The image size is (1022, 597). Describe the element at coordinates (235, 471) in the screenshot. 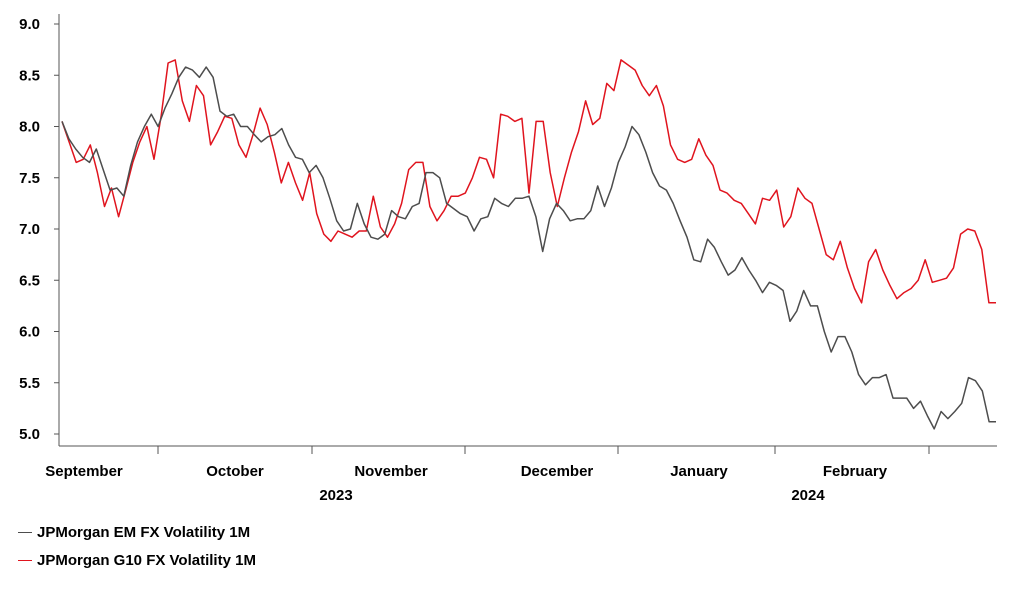

I see `x-month-label: October` at that location.